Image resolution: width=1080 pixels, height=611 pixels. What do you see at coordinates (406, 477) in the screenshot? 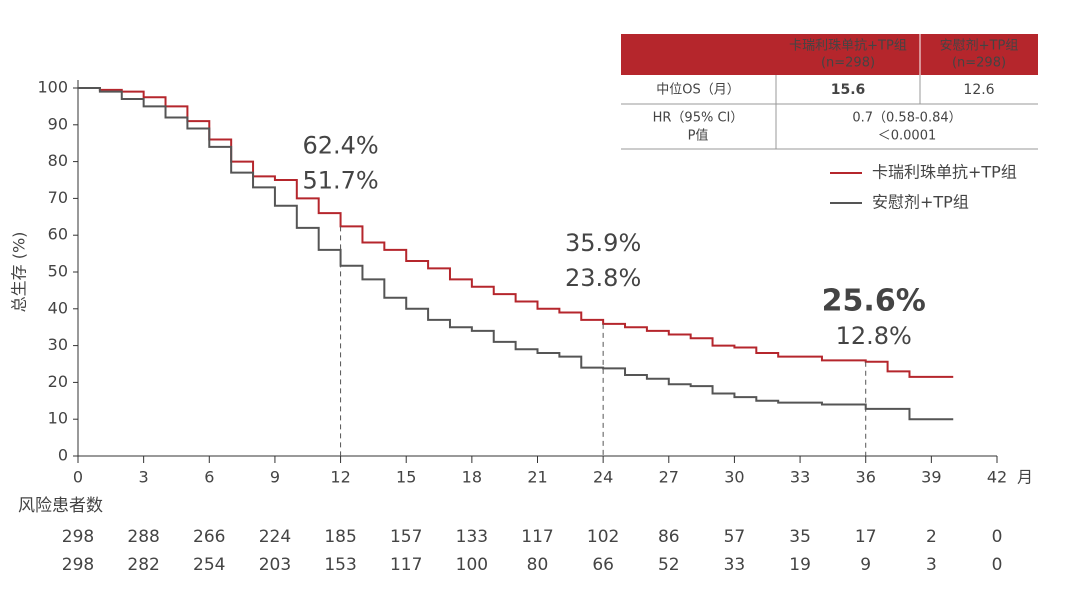
I see `x-tick-label: 15` at bounding box center [406, 477].